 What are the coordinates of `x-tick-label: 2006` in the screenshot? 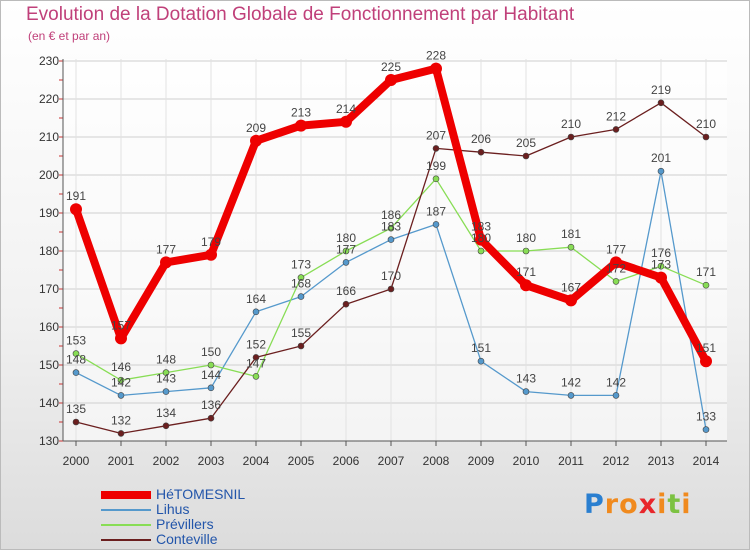 It's located at (346, 461).